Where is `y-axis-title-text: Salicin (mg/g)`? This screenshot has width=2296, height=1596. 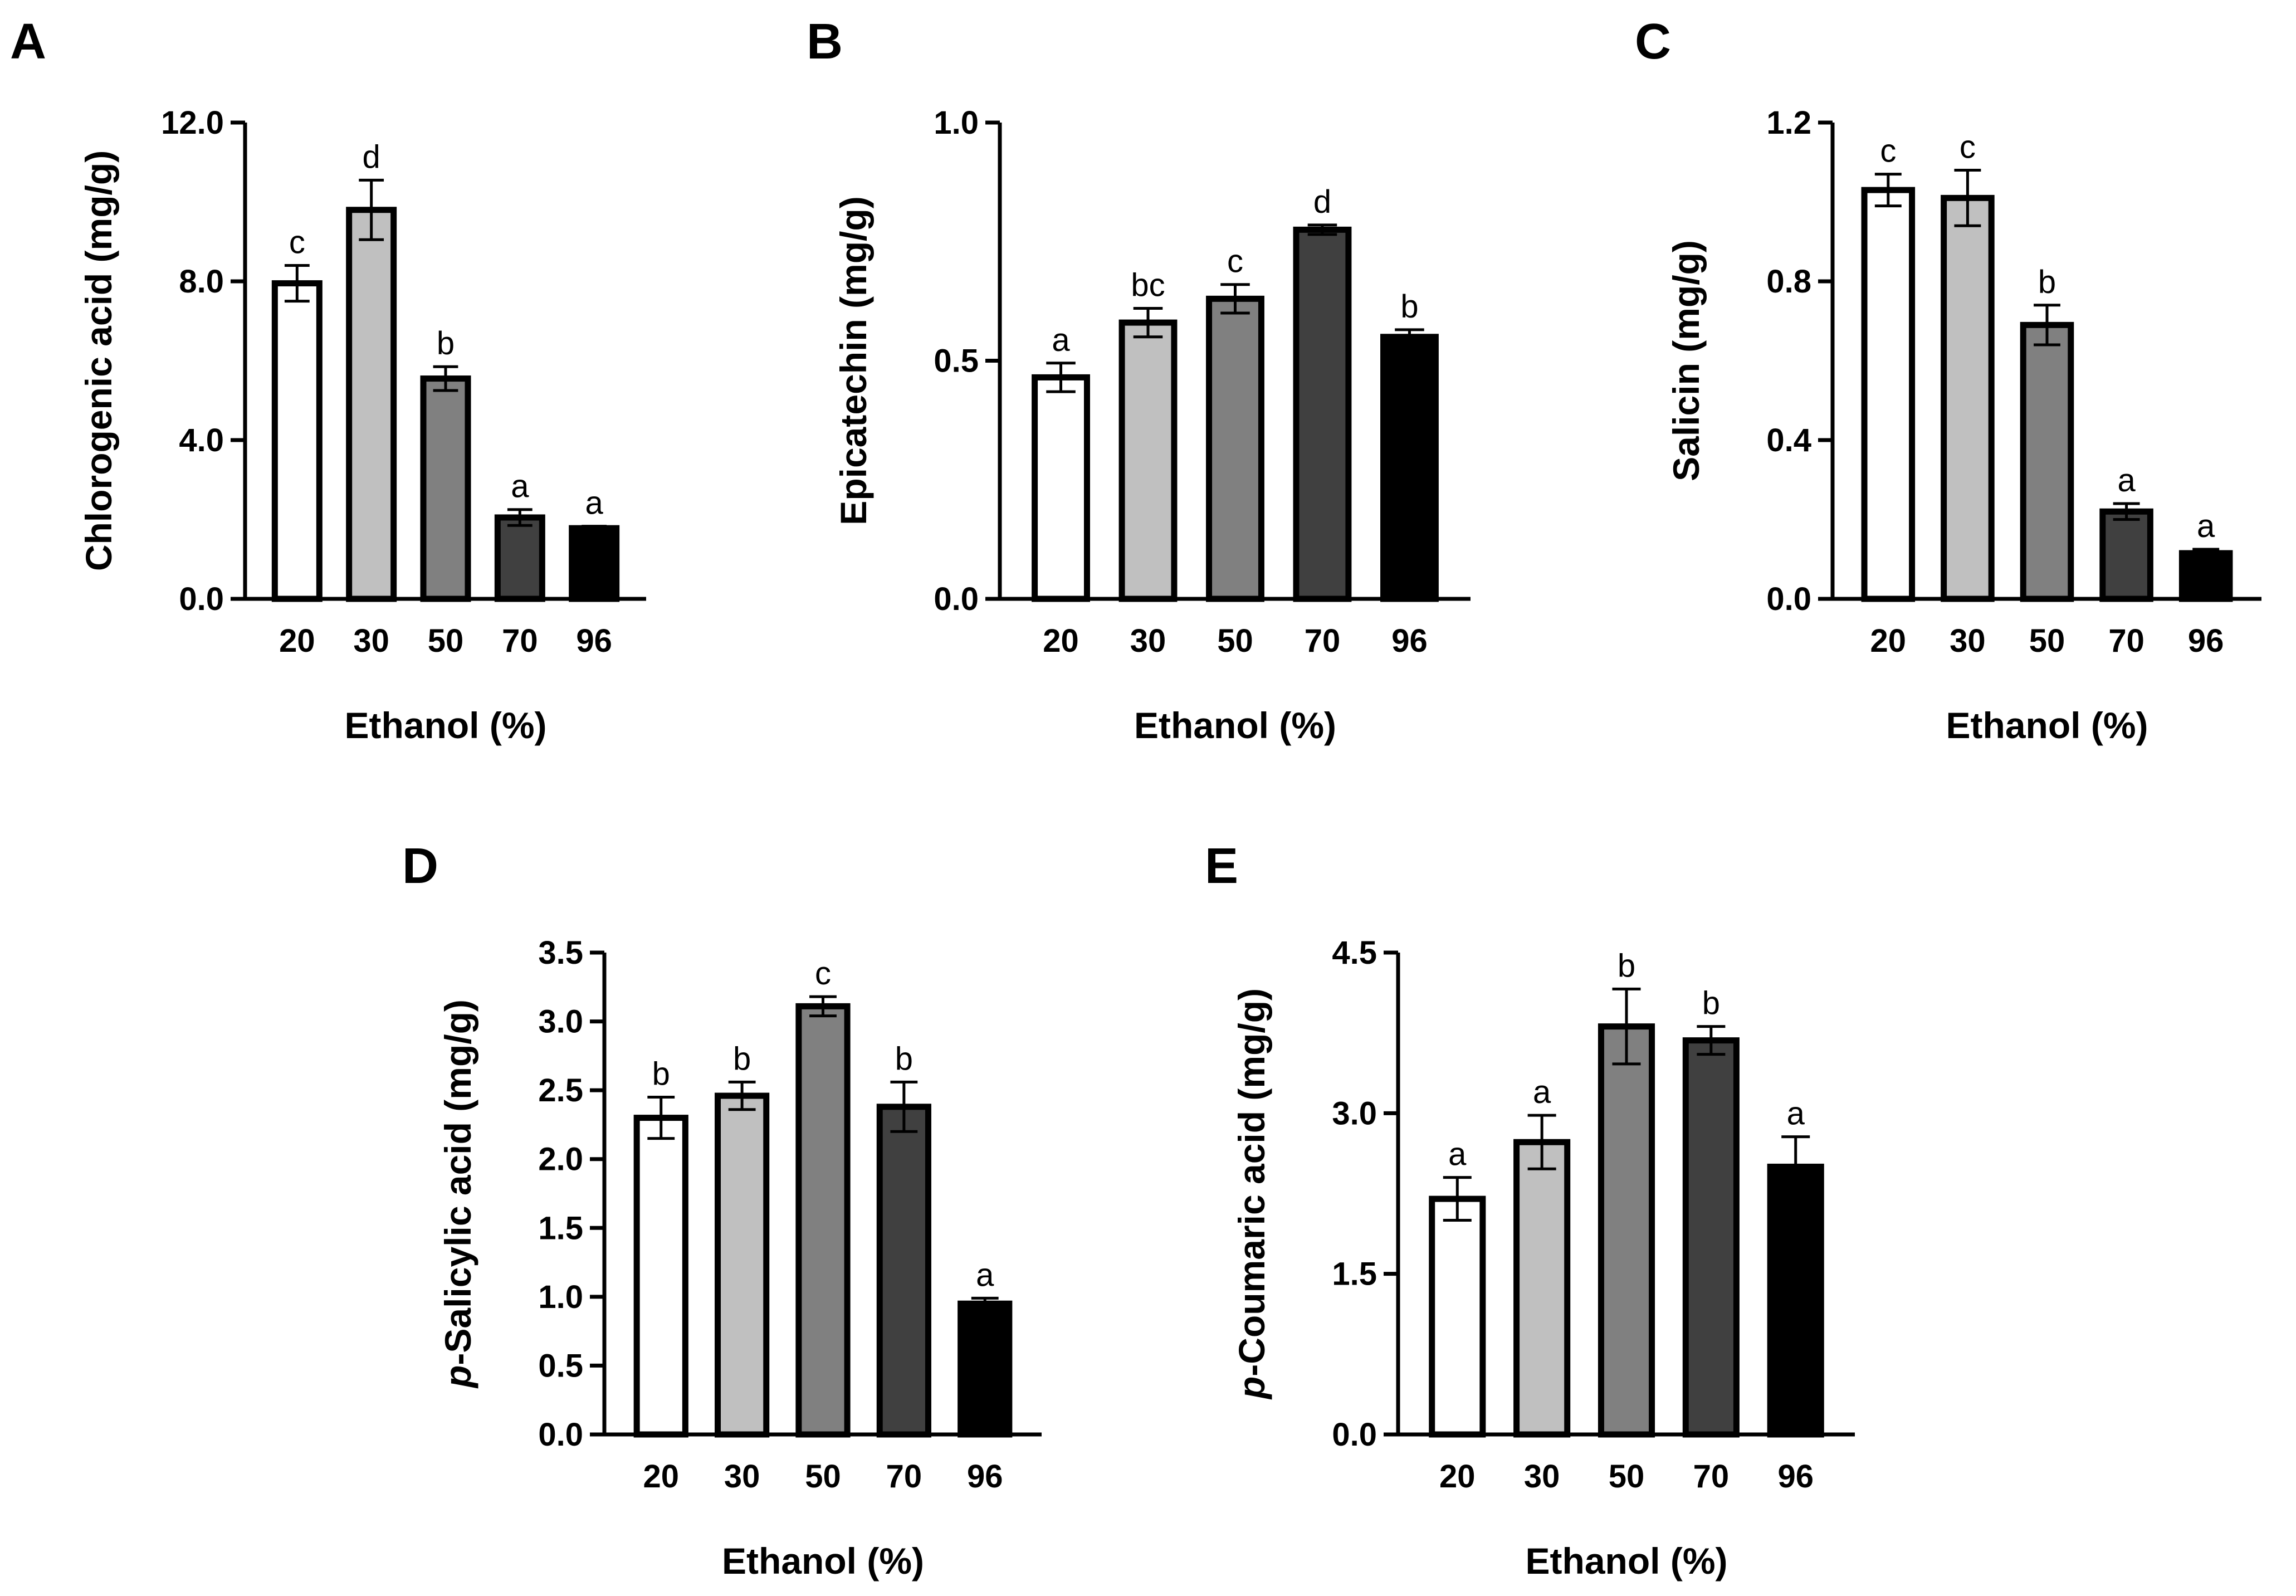
y-axis-title-text: Salicin (mg/g) is located at coordinates (1686, 360).